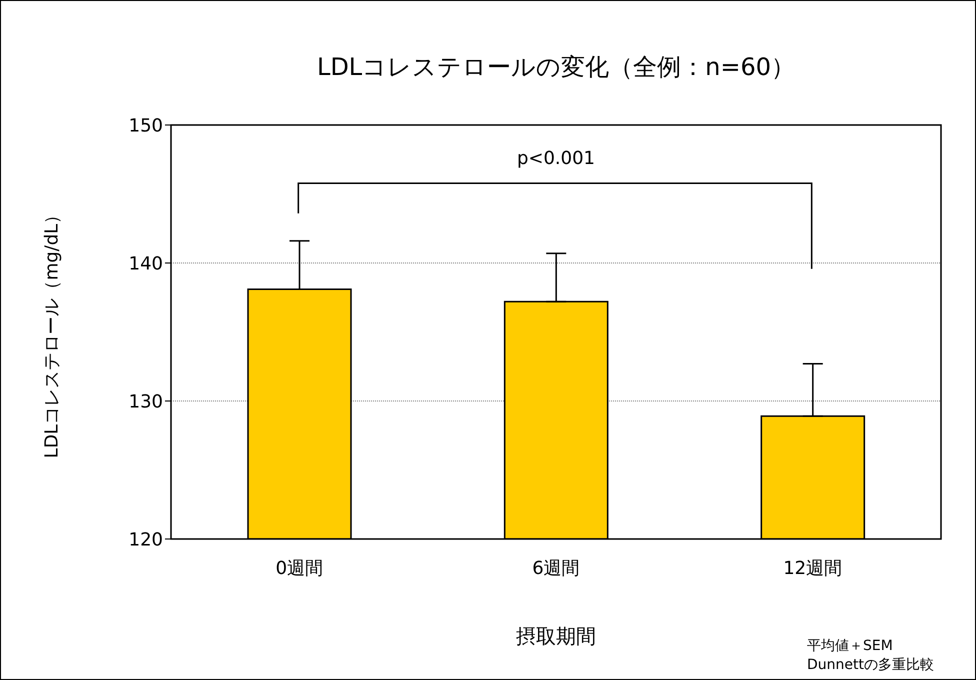  Describe the element at coordinates (556, 636) in the screenshot. I see `x-axis-title: 摂取期間` at that location.